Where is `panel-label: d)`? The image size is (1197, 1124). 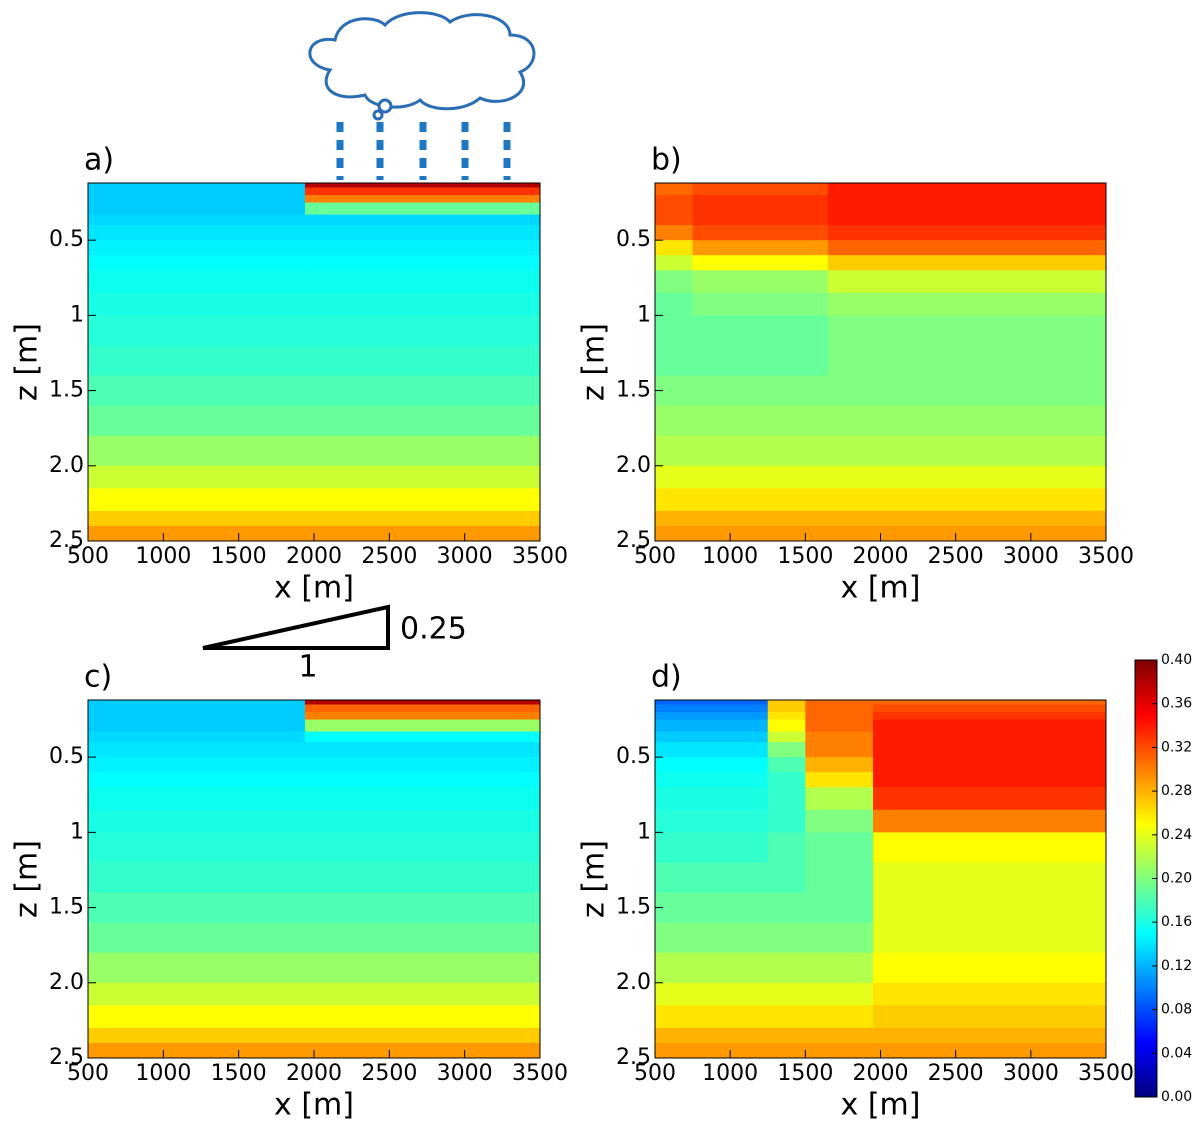
panel-label: d) is located at coordinates (666, 677).